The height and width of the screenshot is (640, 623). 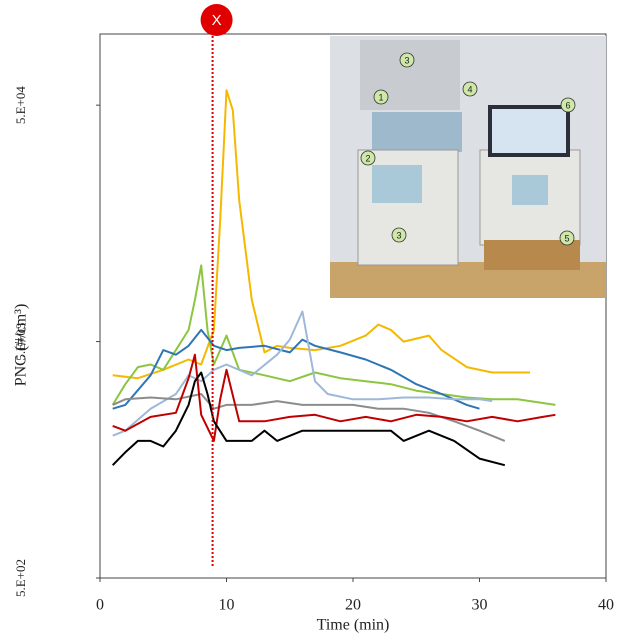 I want to click on inset-badge-label: 1, so click(x=380, y=97).